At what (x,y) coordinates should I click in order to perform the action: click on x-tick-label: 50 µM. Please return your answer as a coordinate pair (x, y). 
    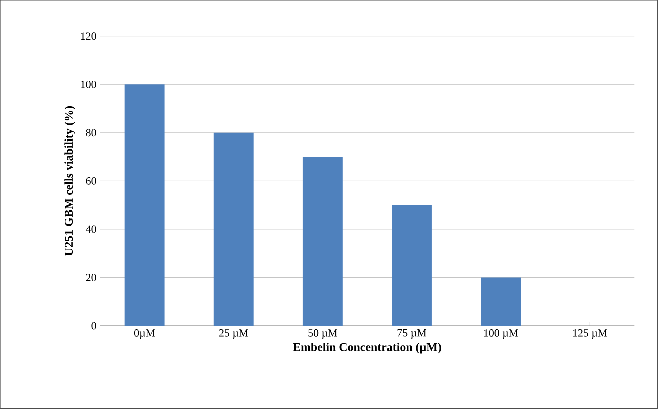
    Looking at the image, I should click on (323, 334).